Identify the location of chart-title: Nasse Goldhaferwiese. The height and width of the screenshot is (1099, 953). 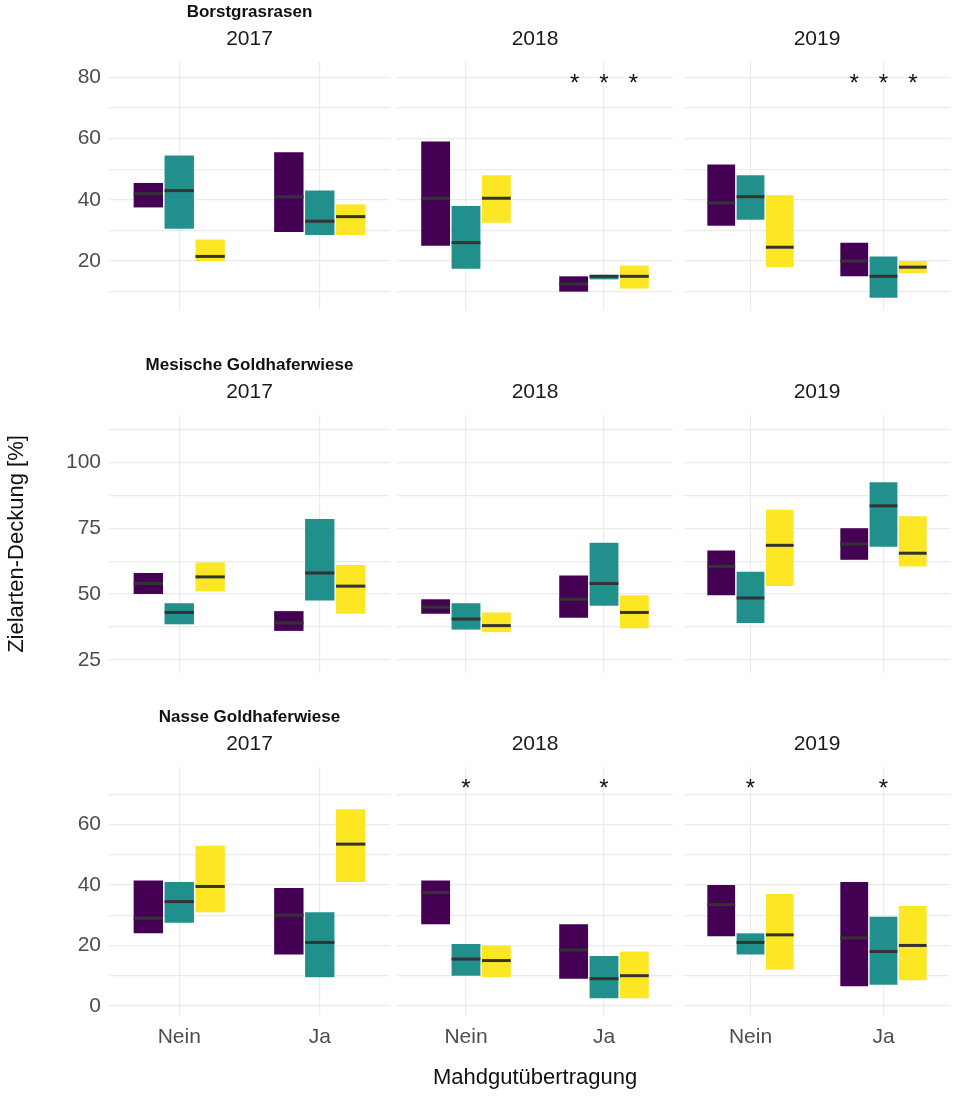
(249, 717).